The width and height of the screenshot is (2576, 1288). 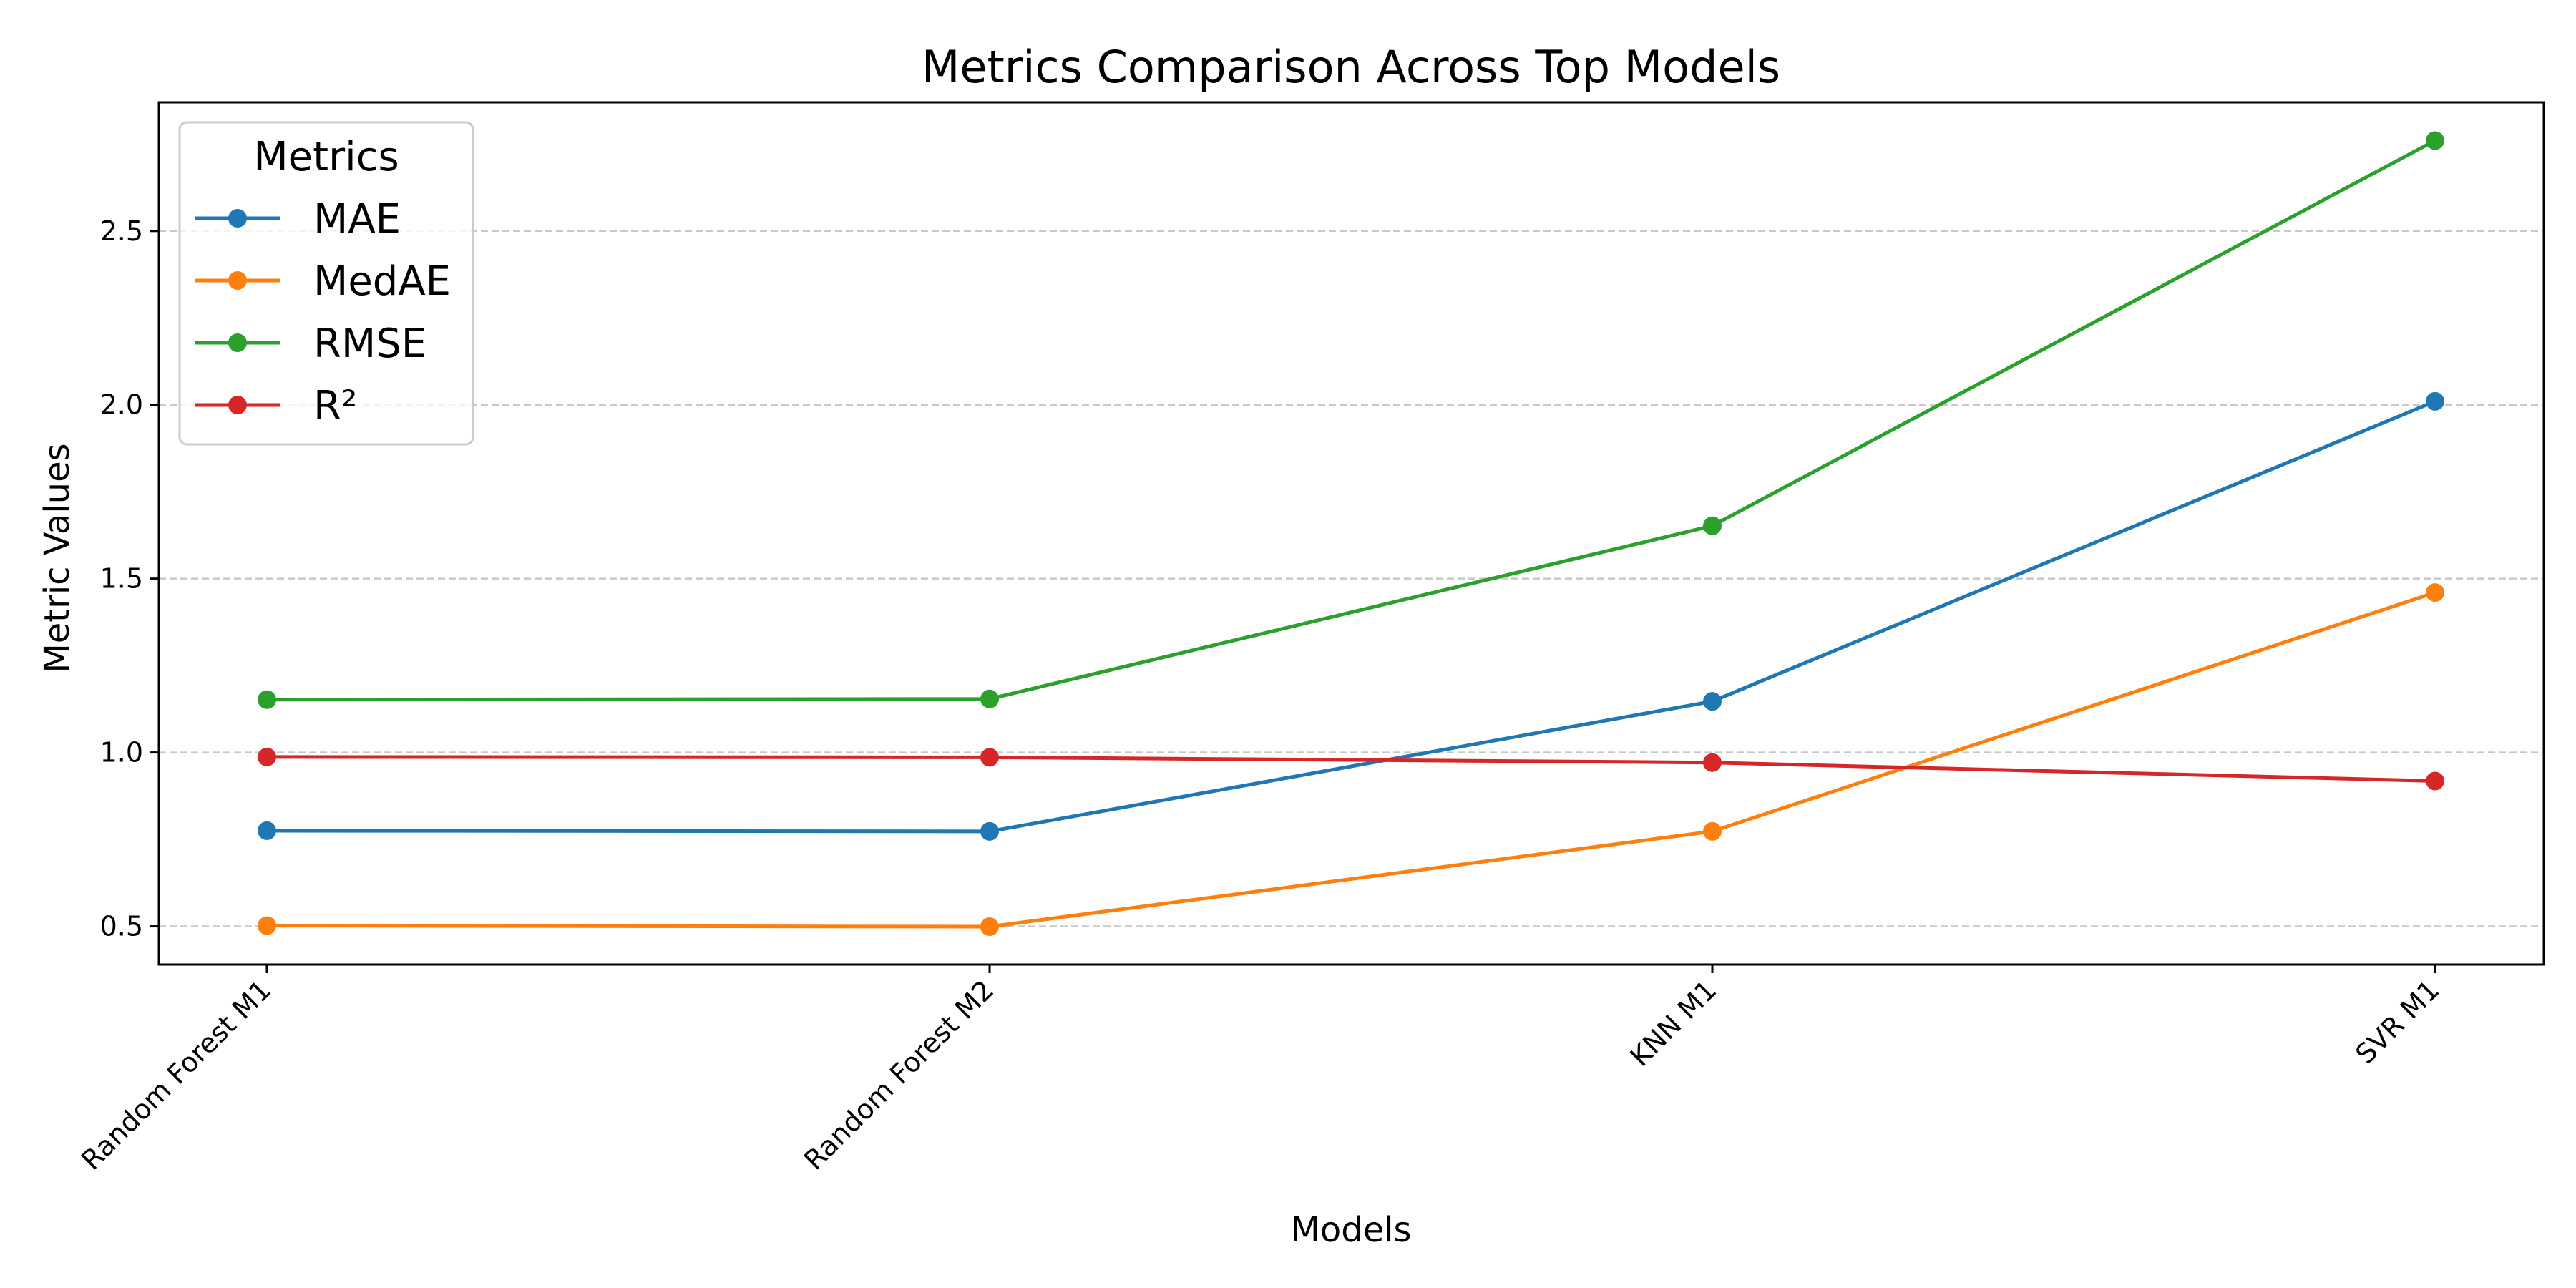 I want to click on legend-box, so click(x=326, y=283).